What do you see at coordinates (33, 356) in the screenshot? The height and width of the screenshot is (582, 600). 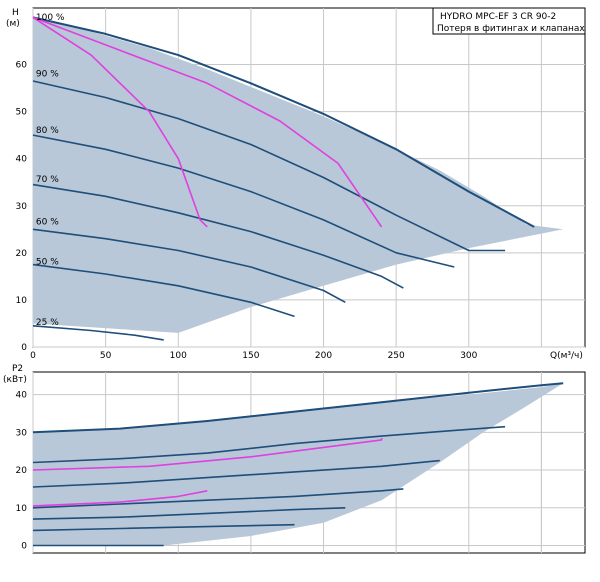 I see `x-tick-label: 0` at bounding box center [33, 356].